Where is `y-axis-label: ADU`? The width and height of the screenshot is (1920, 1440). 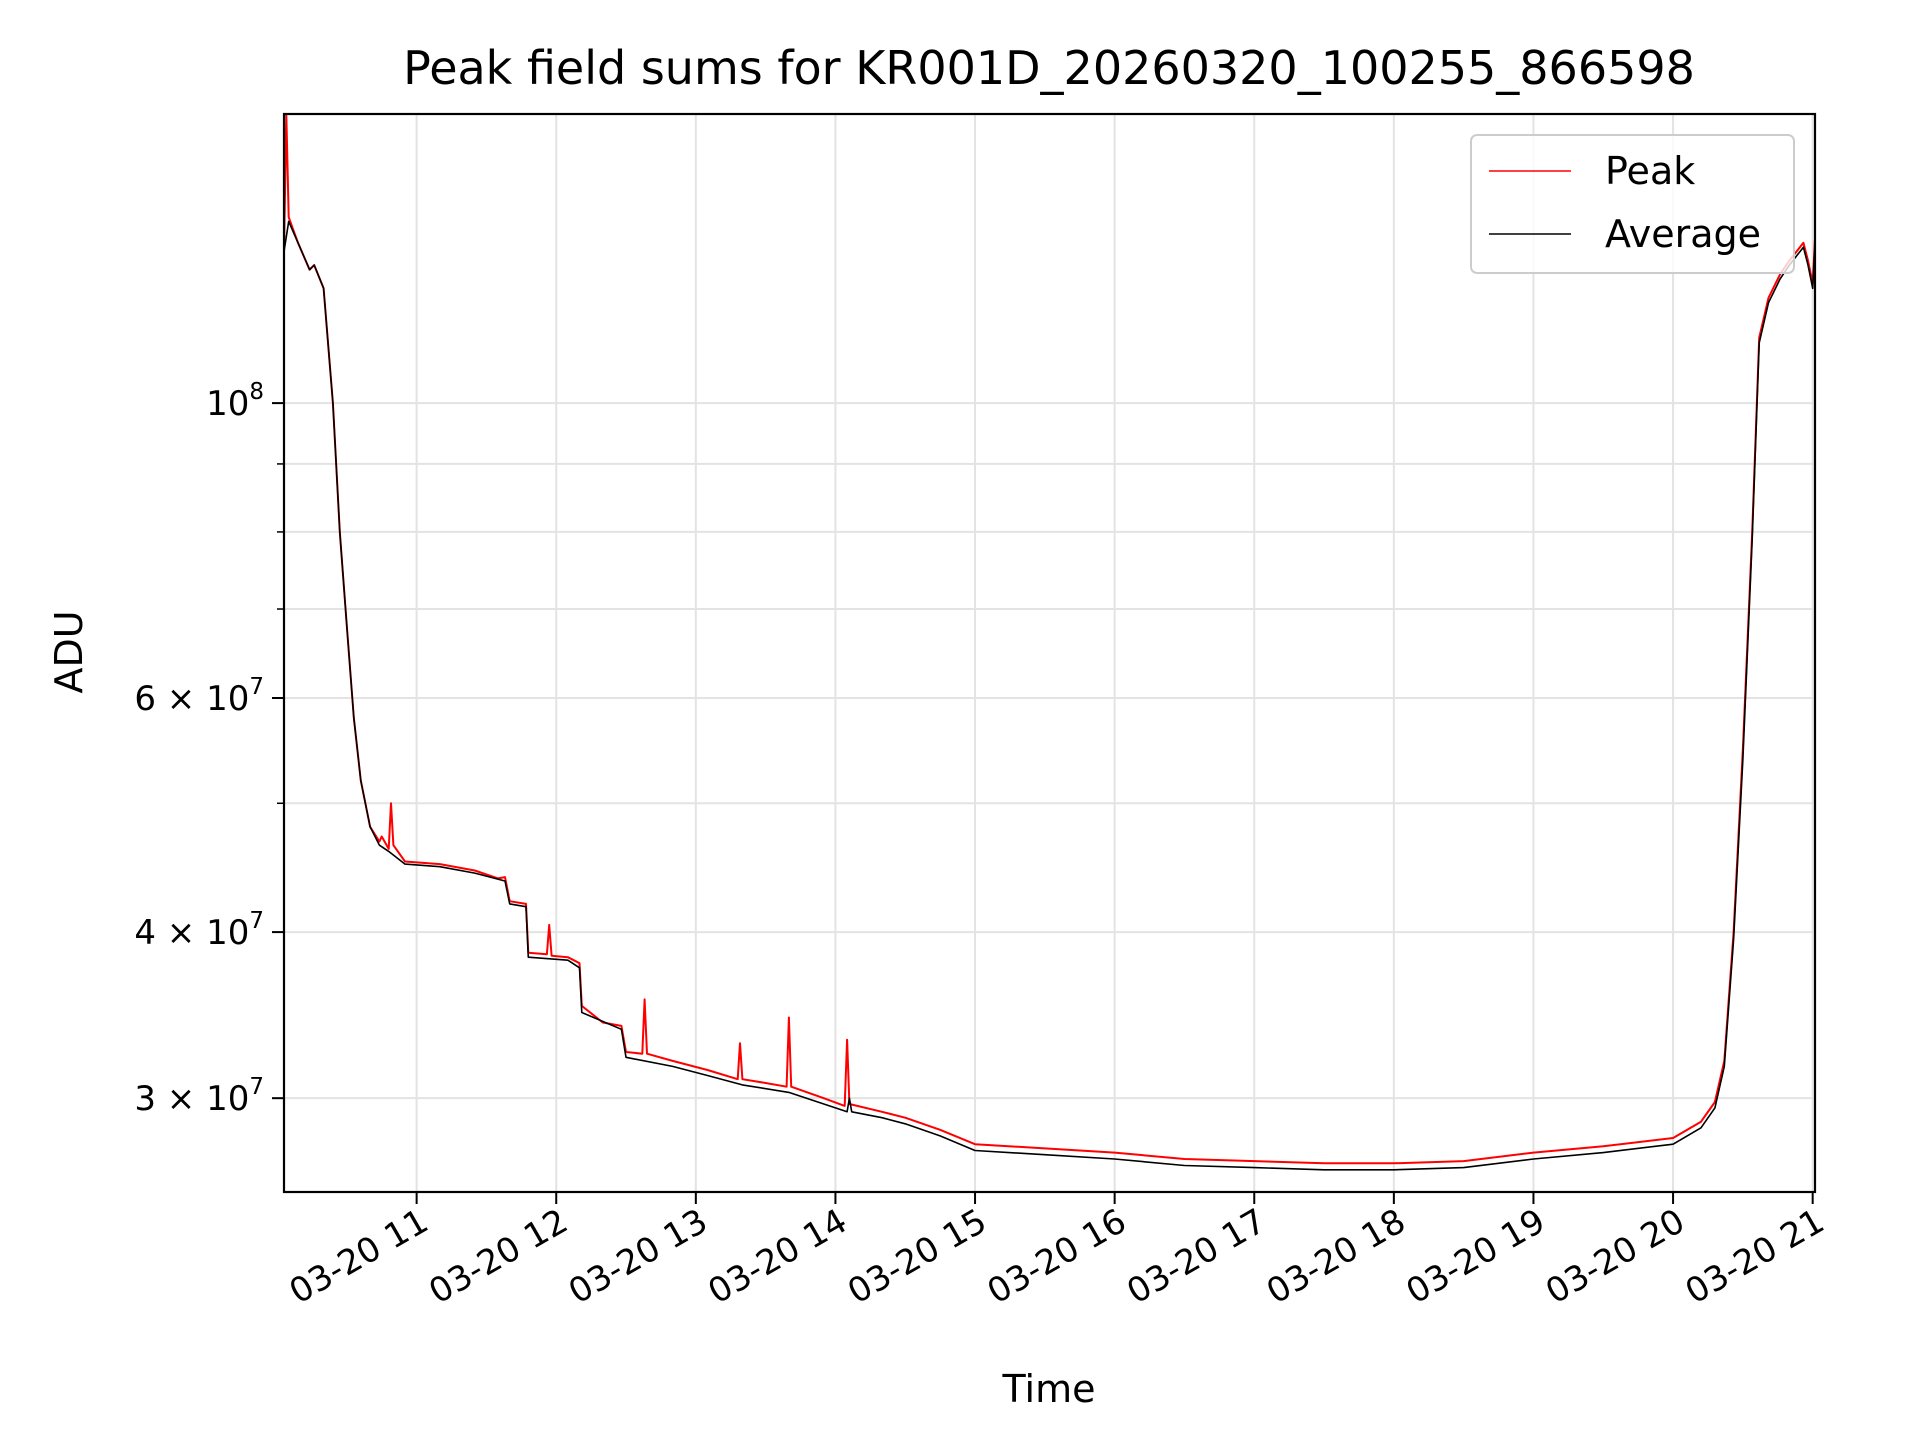 y-axis-label: ADU is located at coordinates (69, 651).